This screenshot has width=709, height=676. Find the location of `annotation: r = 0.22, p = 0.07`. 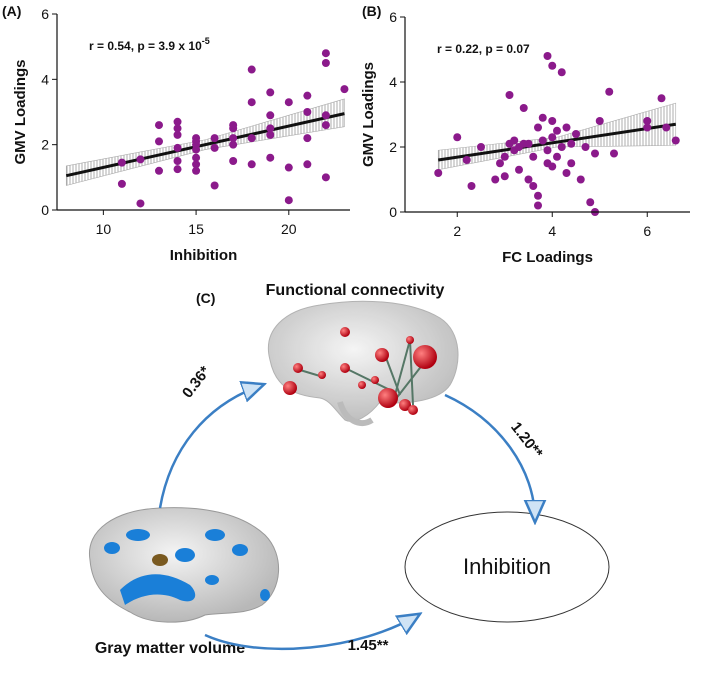

annotation: r = 0.22, p = 0.07 is located at coordinates (483, 49).